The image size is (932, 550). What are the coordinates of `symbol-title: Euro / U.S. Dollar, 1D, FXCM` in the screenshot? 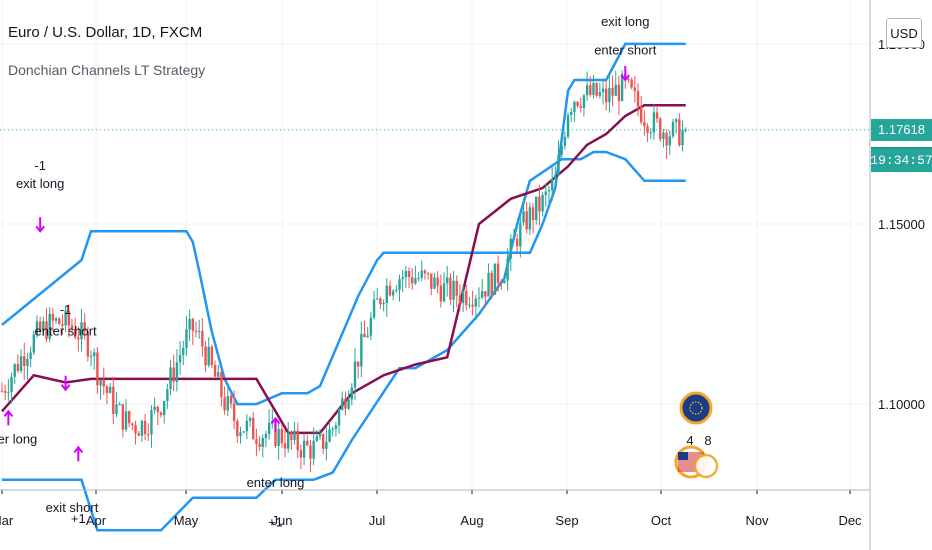 It's located at (105, 32).